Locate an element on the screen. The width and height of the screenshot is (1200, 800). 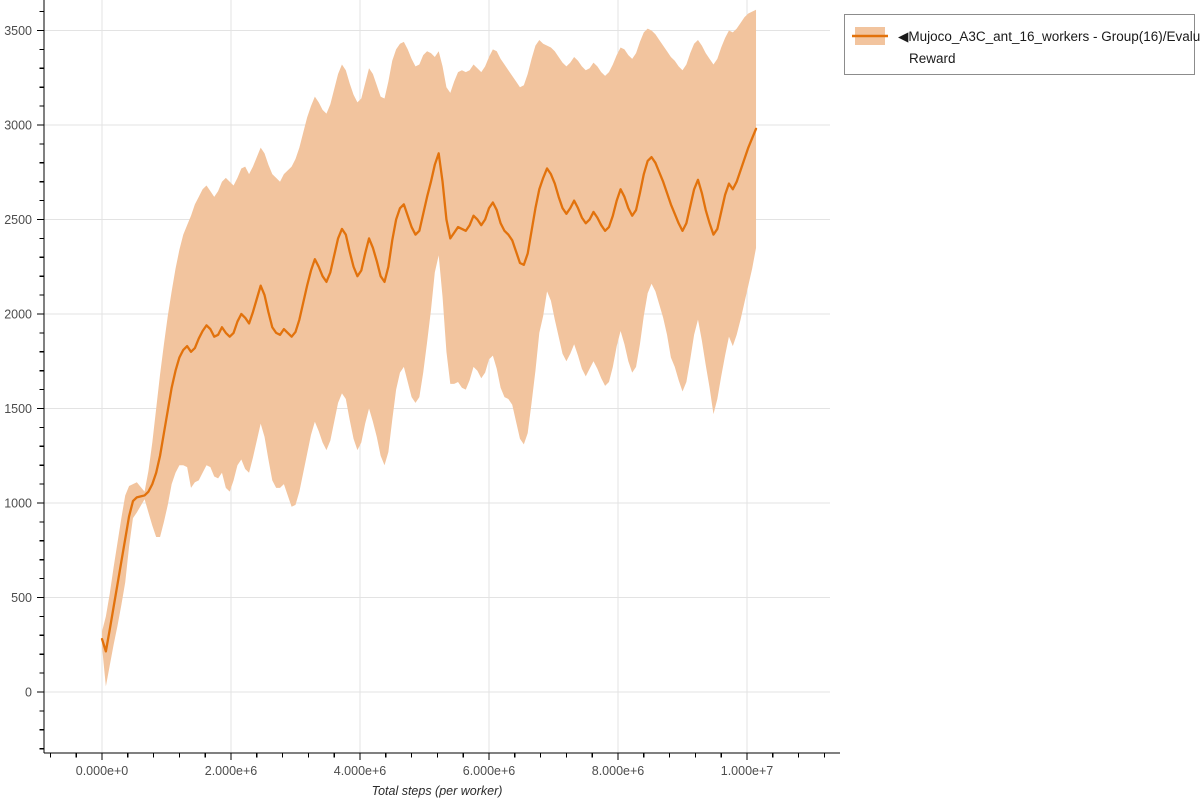
x-tick-label: 8.000e+6 is located at coordinates (618, 771).